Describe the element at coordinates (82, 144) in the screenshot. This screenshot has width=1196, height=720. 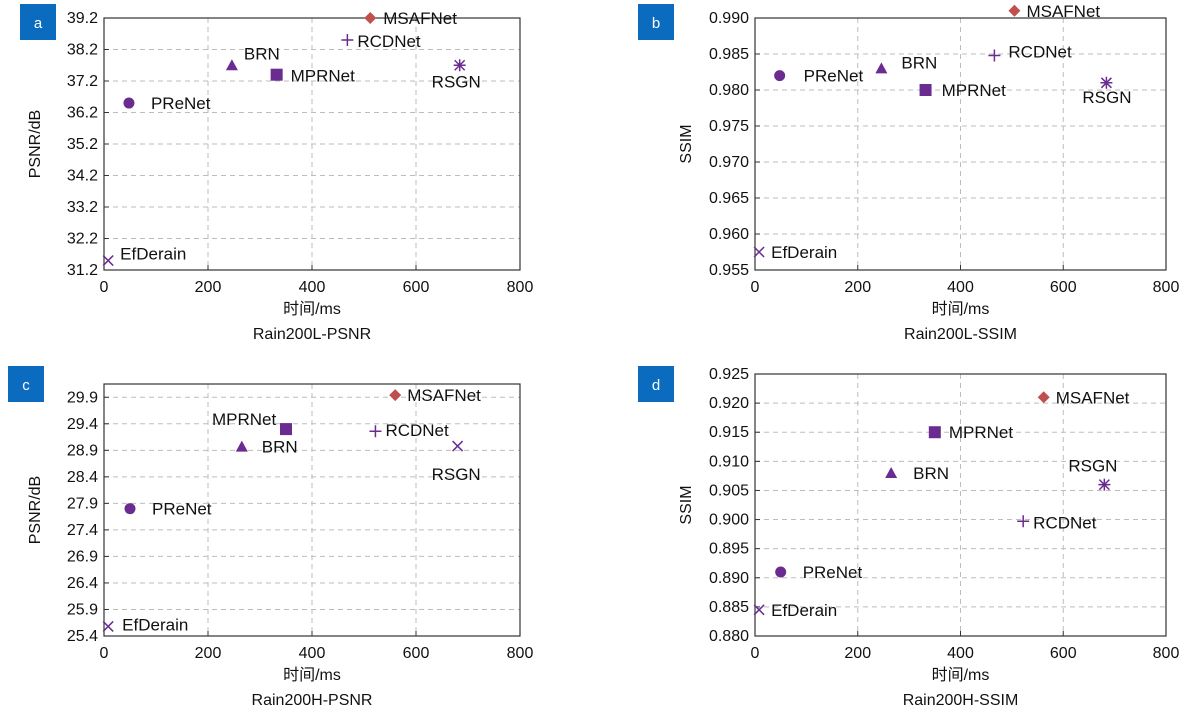
I see `y-tick-label: 35.2` at that location.